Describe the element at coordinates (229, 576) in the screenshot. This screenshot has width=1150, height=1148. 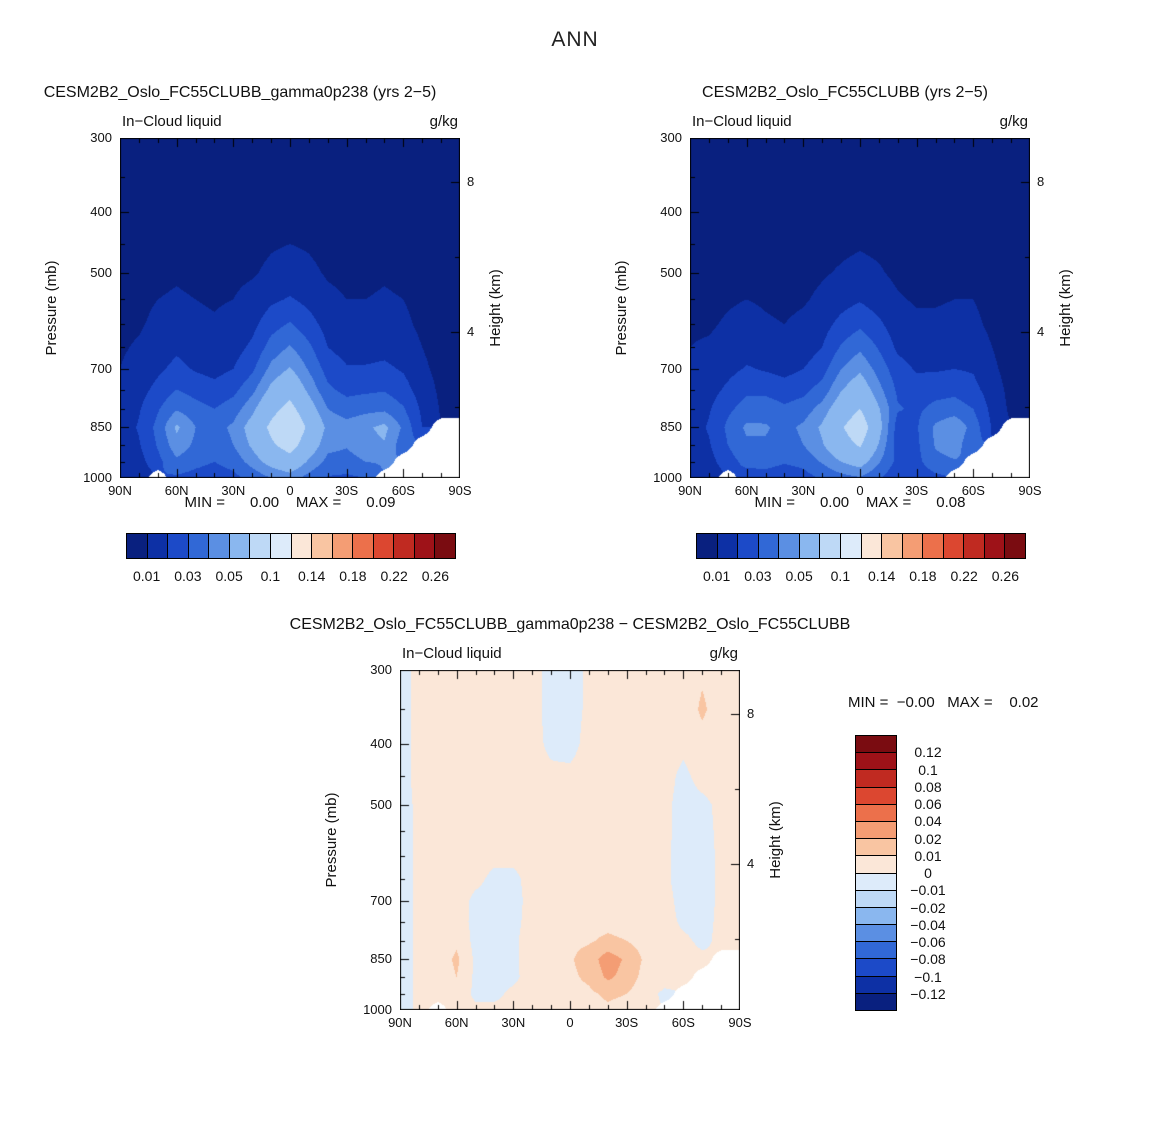
I see `colorbar-tick-label: 0.05` at that location.